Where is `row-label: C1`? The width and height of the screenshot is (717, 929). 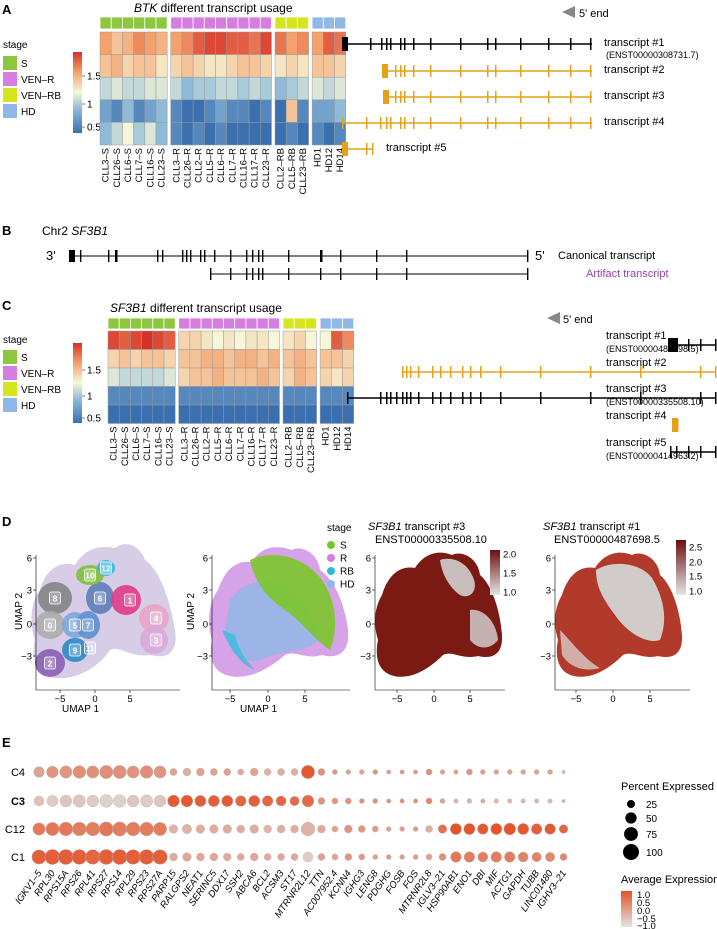
row-label: C1 is located at coordinates (18, 858).